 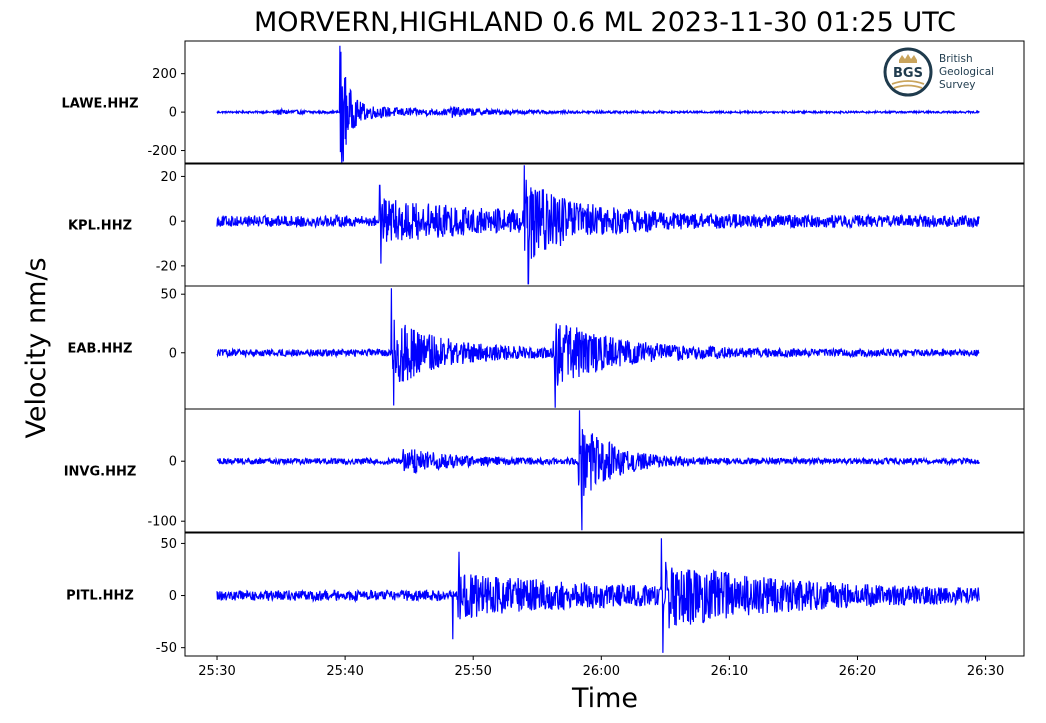 I want to click on logo-ring, so click(x=908, y=72).